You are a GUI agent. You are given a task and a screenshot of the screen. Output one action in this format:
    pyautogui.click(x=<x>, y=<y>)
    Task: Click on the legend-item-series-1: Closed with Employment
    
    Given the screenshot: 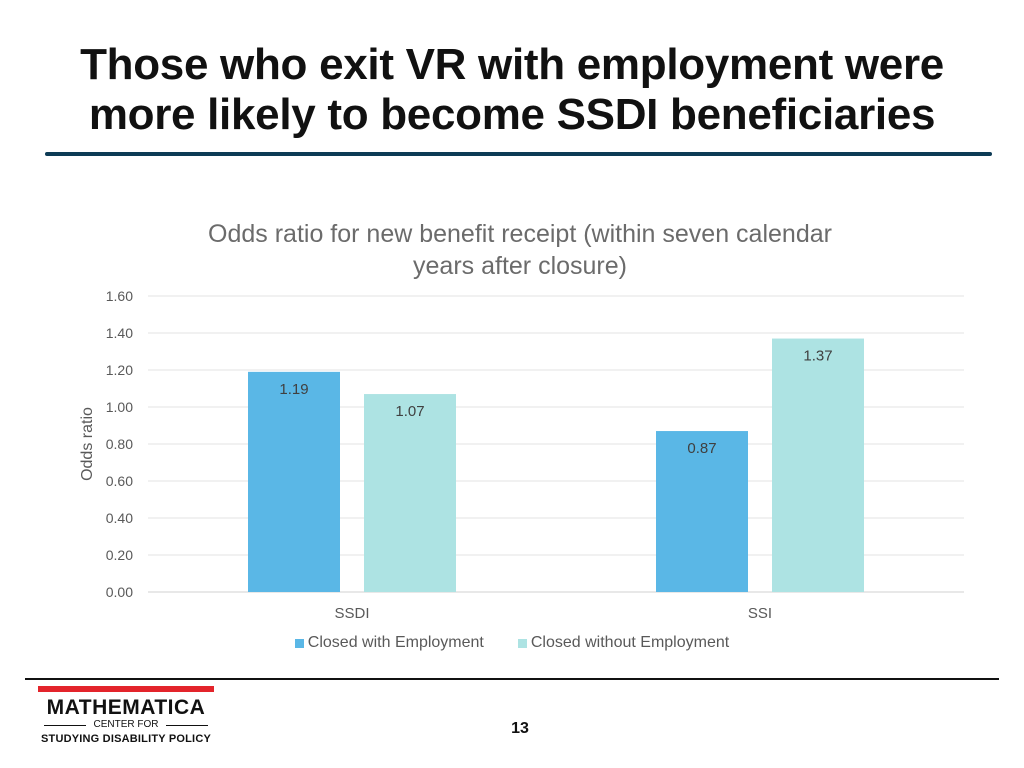 What is the action you would take?
    pyautogui.click(x=389, y=643)
    